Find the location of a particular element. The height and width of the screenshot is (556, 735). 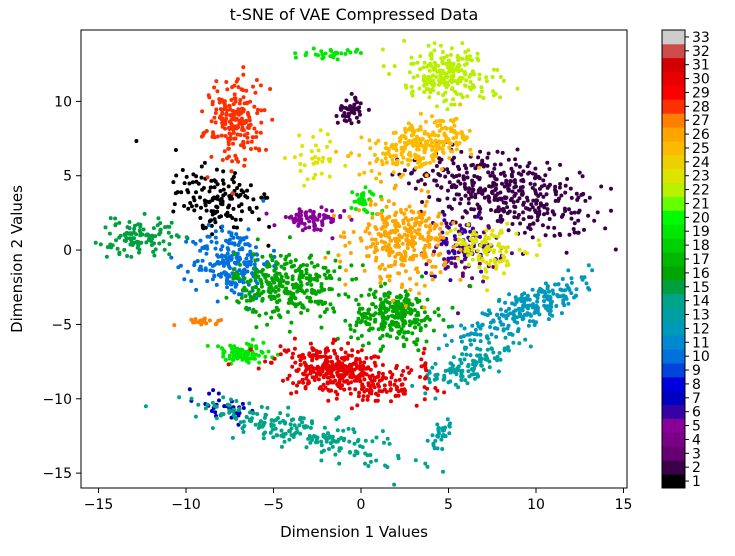

colorbar-tick-label: 22 is located at coordinates (701, 191).